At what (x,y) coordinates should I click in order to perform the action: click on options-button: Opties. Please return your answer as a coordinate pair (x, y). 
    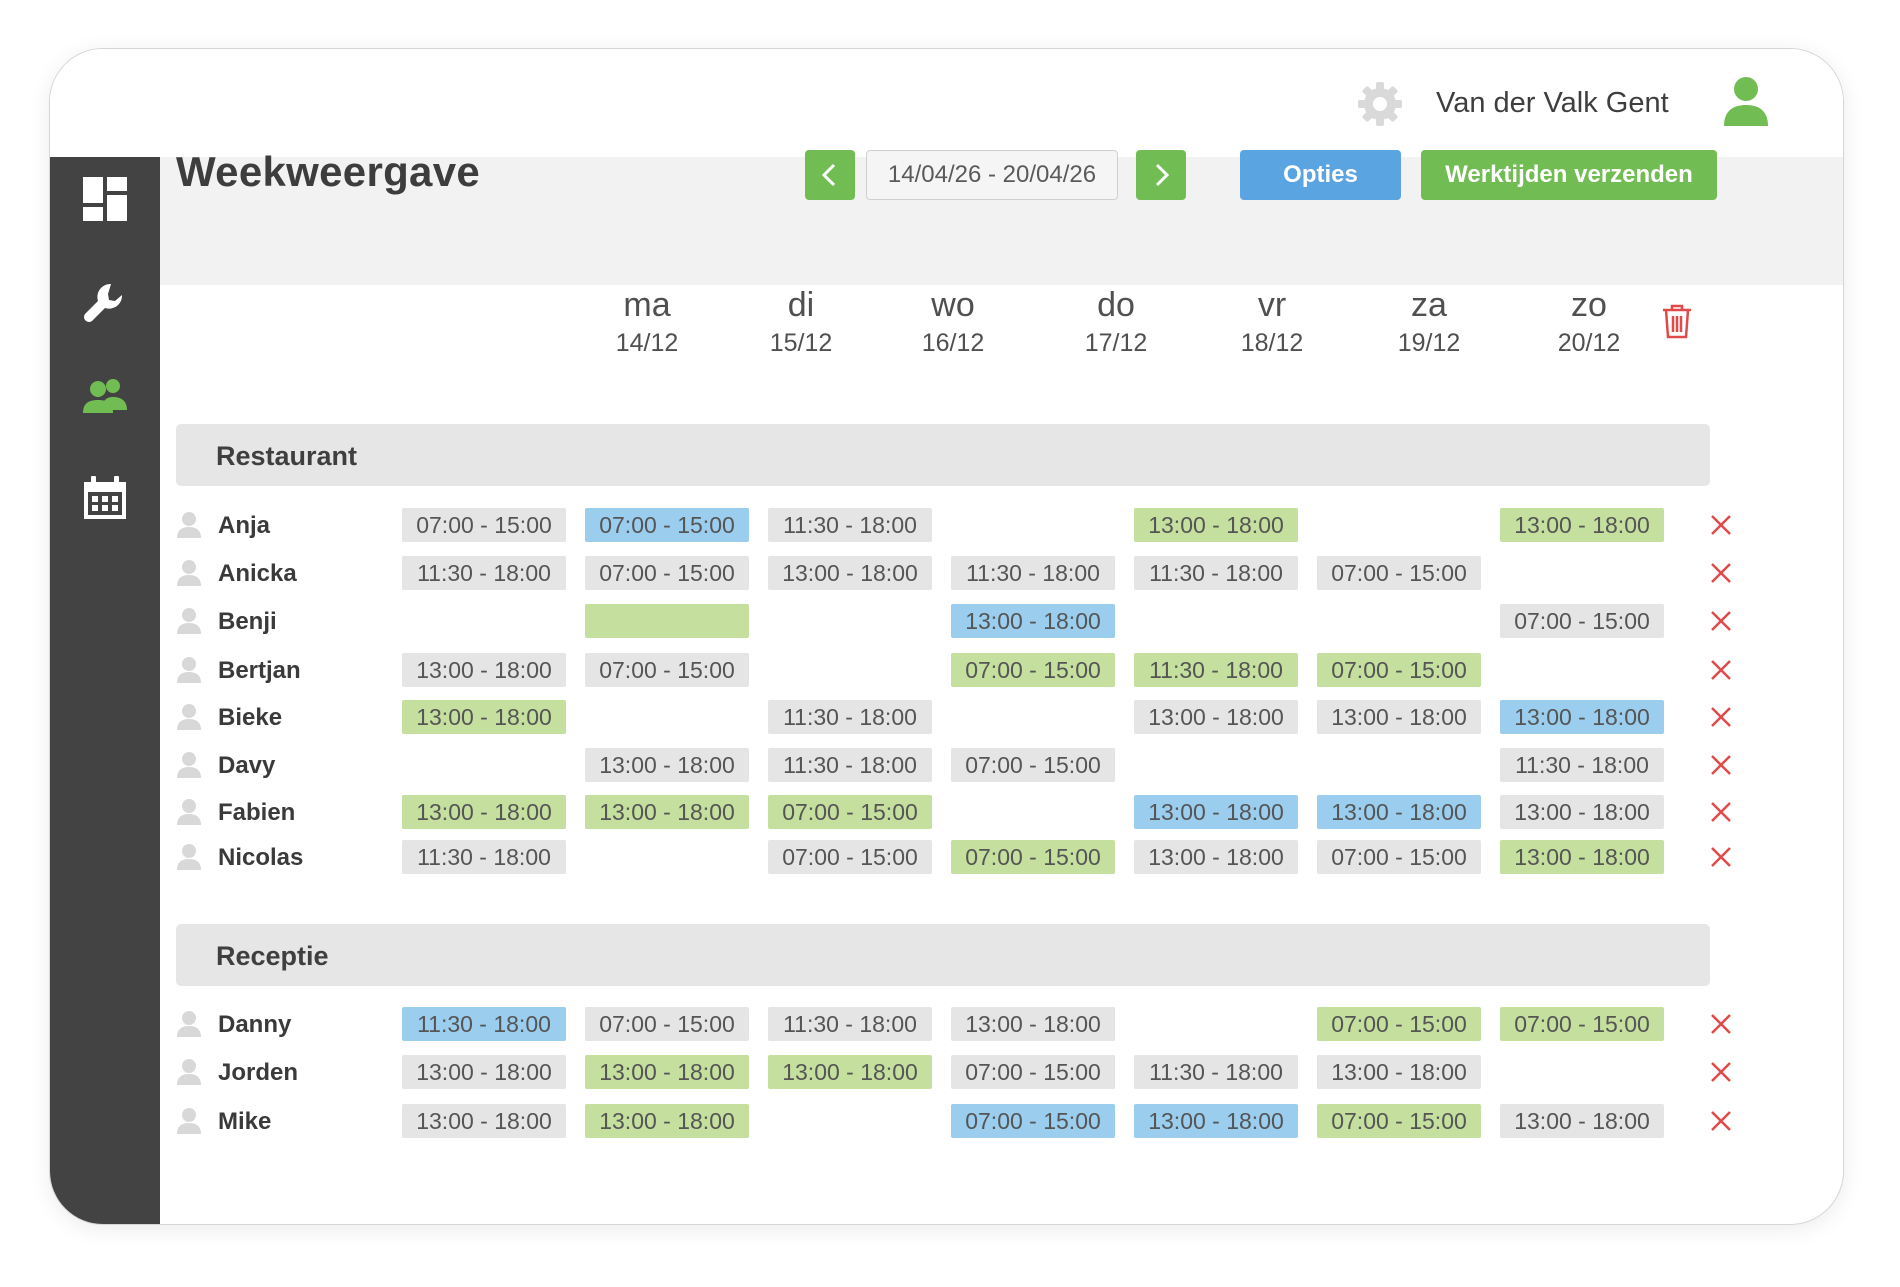
    Looking at the image, I should click on (1320, 175).